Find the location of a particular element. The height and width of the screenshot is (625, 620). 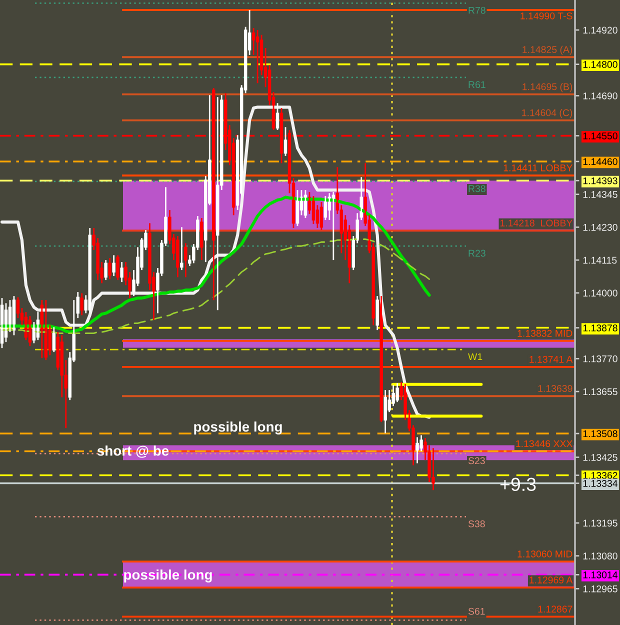

ref-line-label: 1.13060 MID is located at coordinates (545, 554).